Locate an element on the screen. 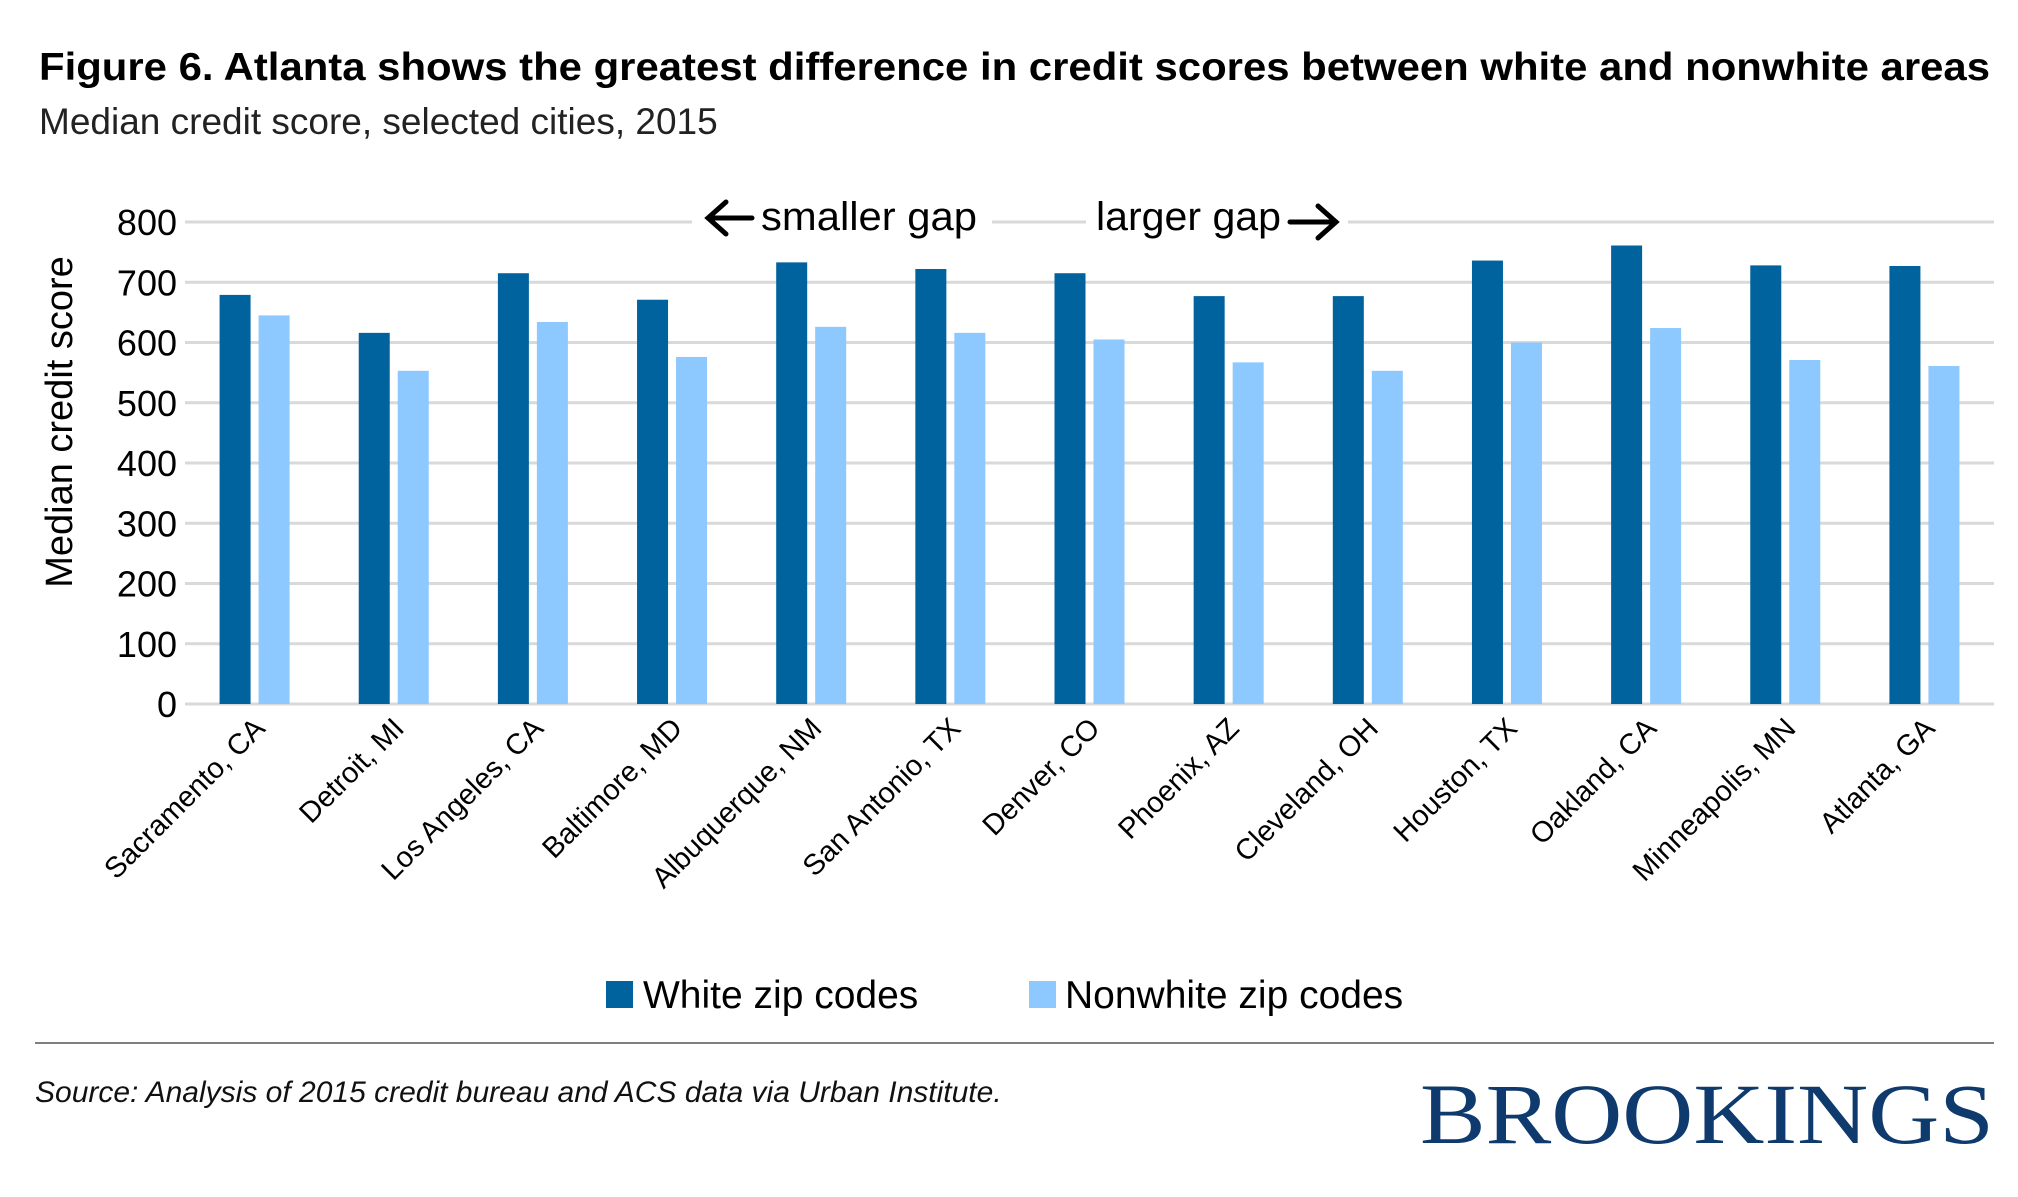  y-tick-label: 300 is located at coordinates (147, 523).